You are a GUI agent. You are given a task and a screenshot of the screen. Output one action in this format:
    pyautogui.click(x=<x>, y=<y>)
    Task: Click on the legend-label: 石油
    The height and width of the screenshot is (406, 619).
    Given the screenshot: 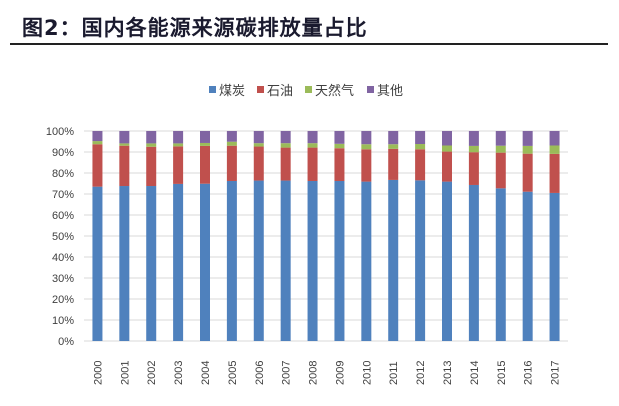 What is the action you would take?
    pyautogui.click(x=280, y=91)
    